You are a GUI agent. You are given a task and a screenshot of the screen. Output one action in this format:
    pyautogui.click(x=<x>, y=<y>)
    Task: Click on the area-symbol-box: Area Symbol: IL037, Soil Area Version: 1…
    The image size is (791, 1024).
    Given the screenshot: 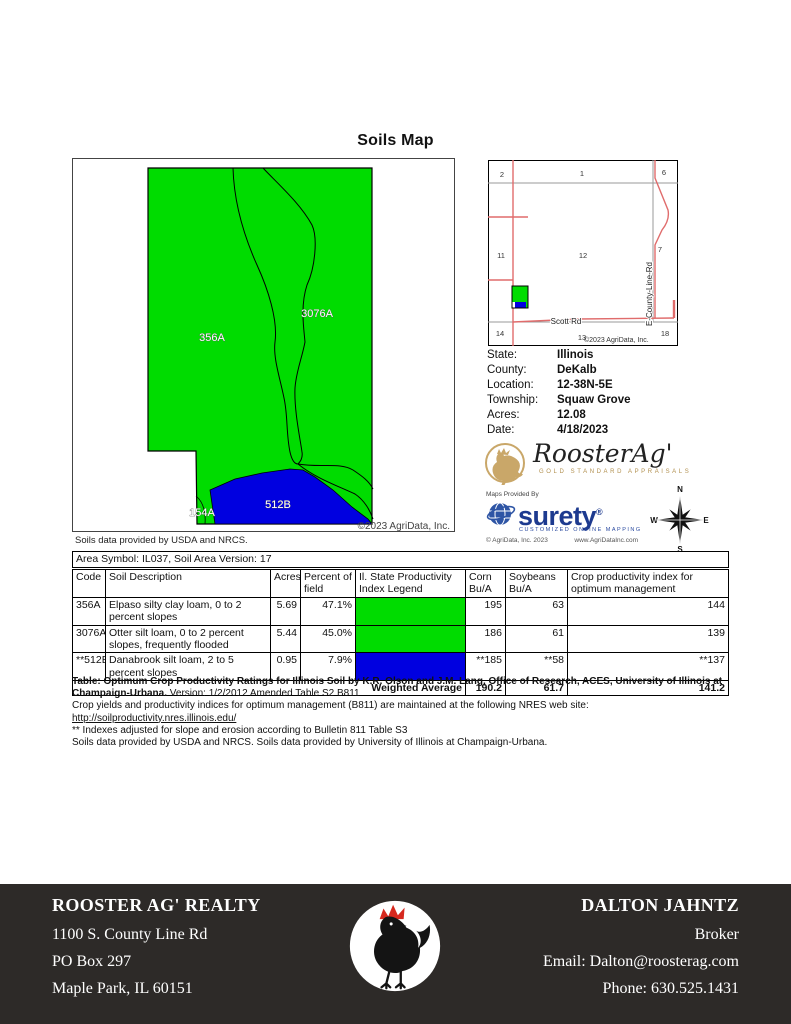 What is the action you would take?
    pyautogui.click(x=400, y=559)
    